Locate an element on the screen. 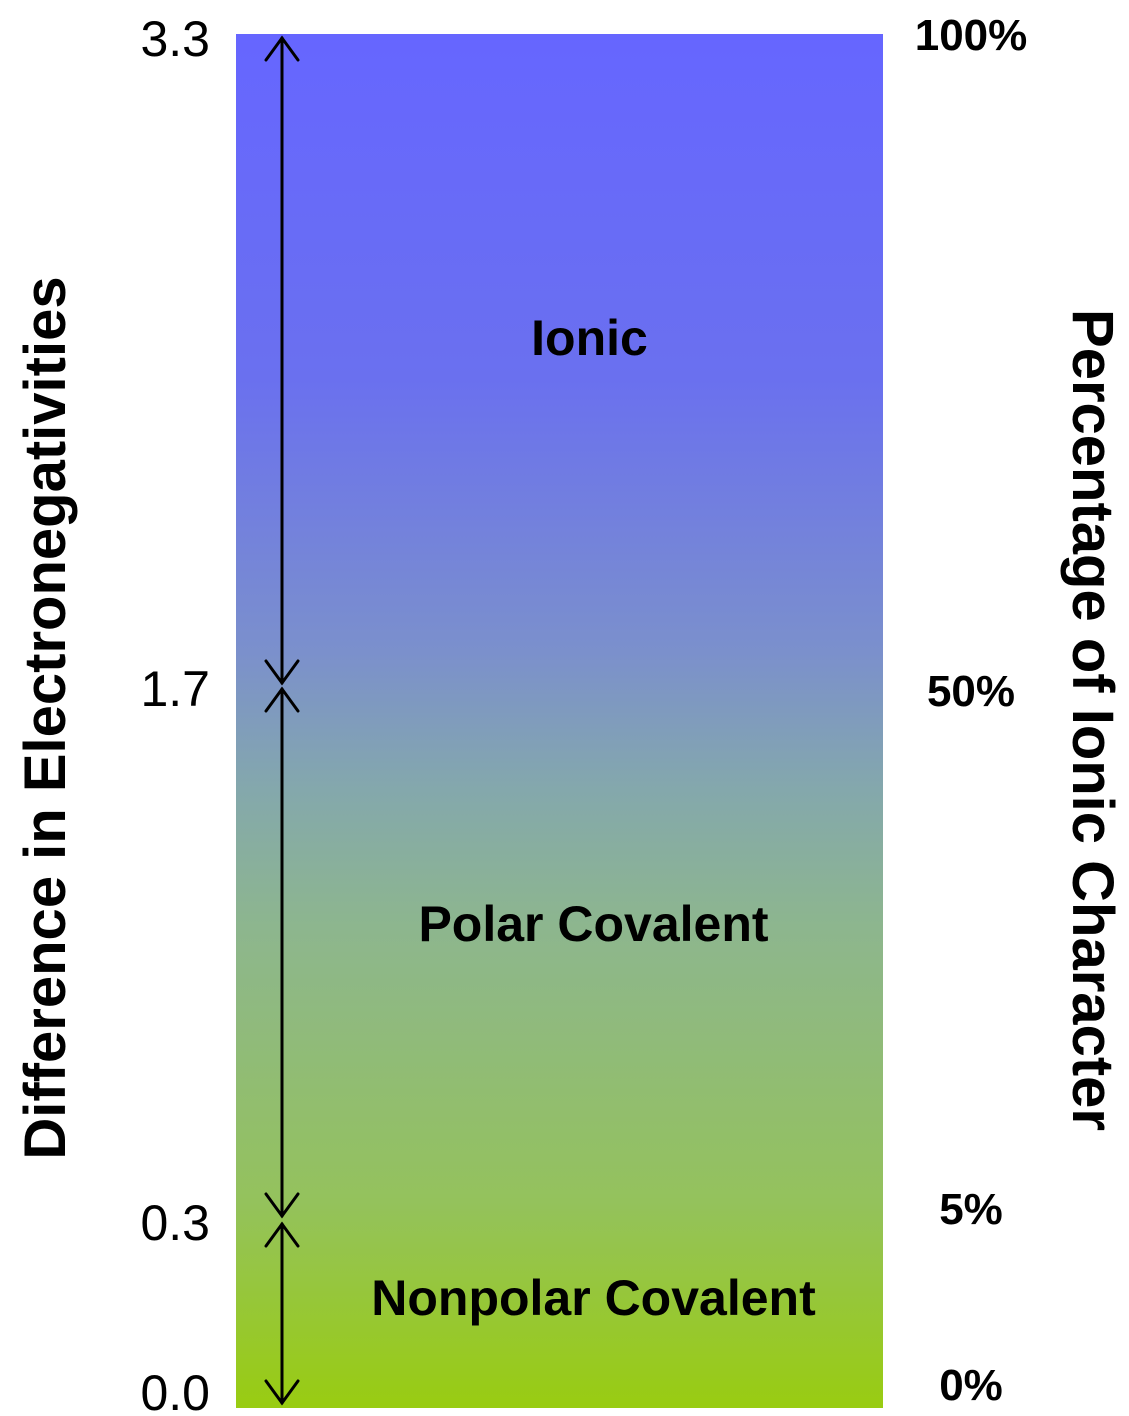 The image size is (1129, 1416). left-tick-0-0: 0.0 is located at coordinates (175, 1390).